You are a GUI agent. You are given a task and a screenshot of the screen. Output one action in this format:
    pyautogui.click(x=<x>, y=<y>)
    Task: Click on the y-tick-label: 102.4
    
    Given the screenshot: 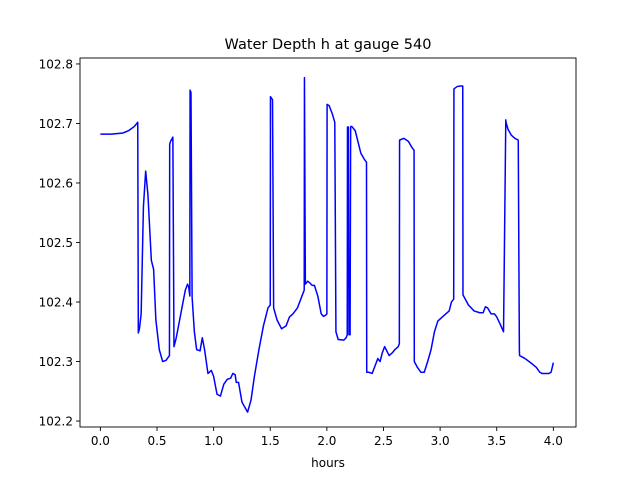 What is the action you would take?
    pyautogui.click(x=56, y=302)
    